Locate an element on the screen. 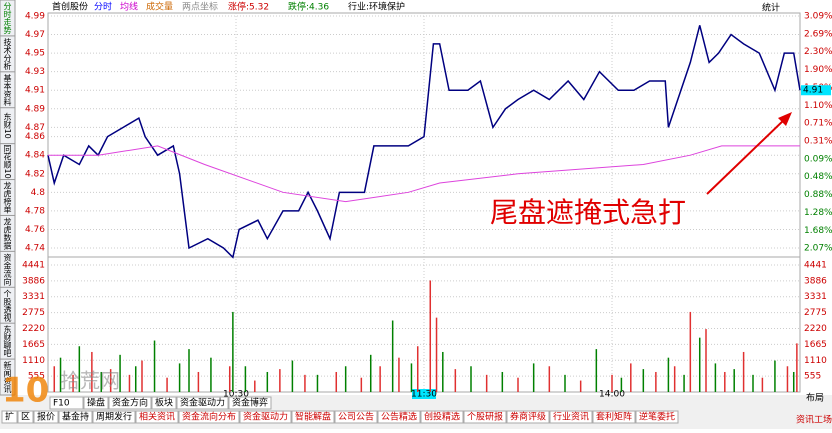 This screenshot has height=433, width=832. tab-label: 逆笔委托 is located at coordinates (657, 417).